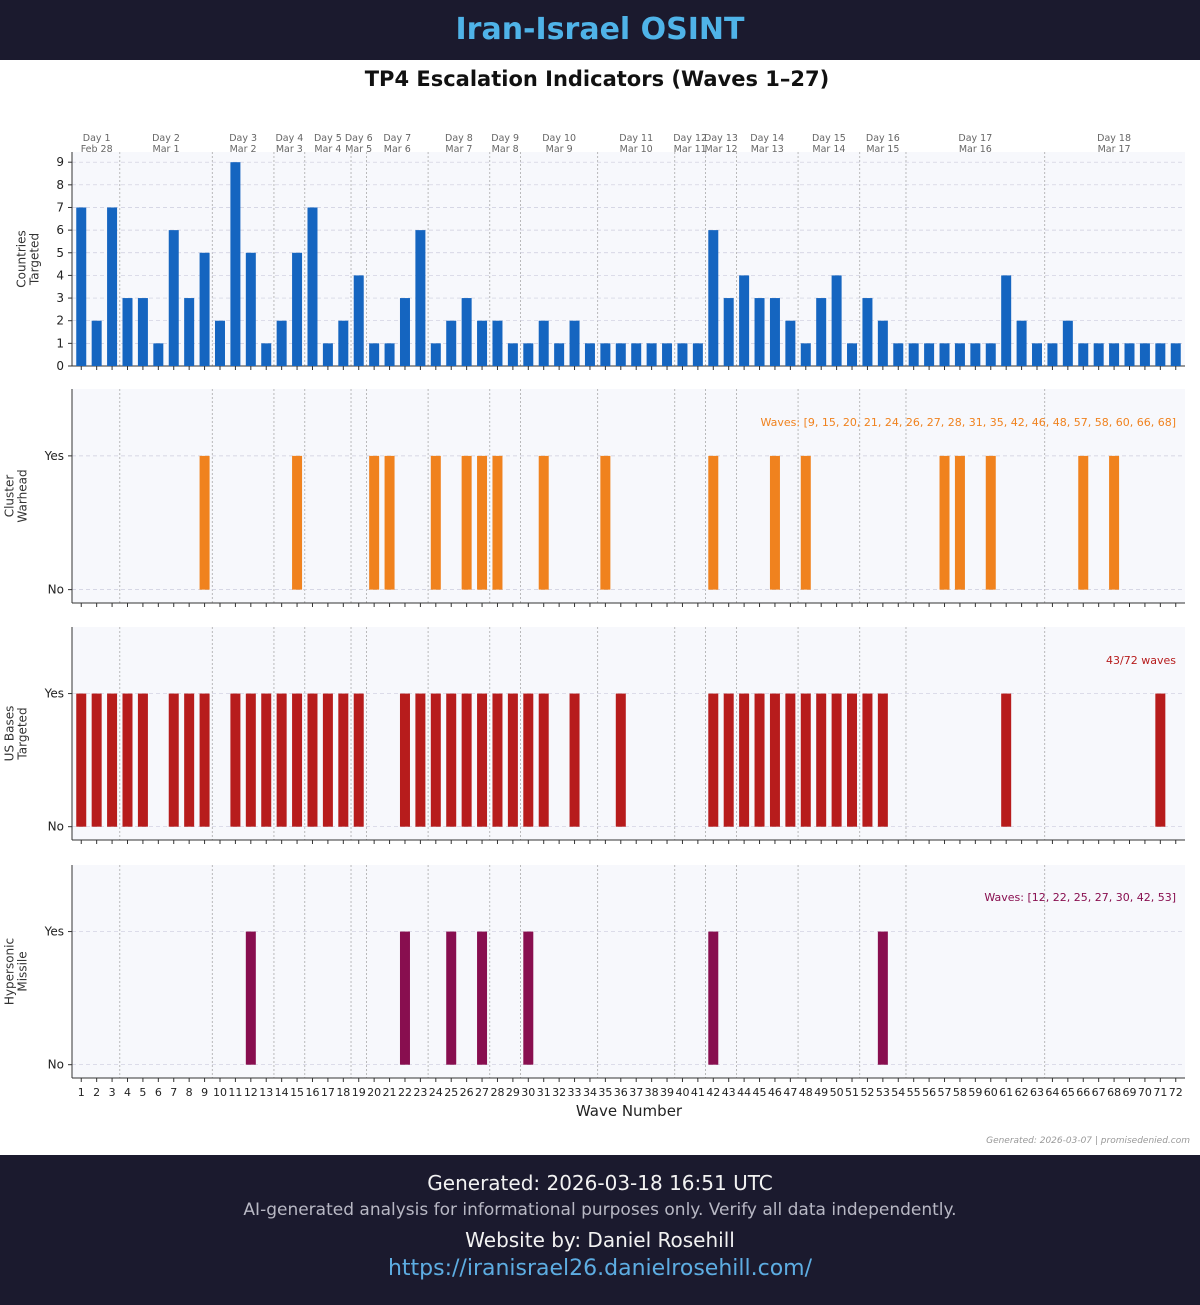  What do you see at coordinates (359, 138) in the screenshot?
I see `day-label: Day 6` at bounding box center [359, 138].